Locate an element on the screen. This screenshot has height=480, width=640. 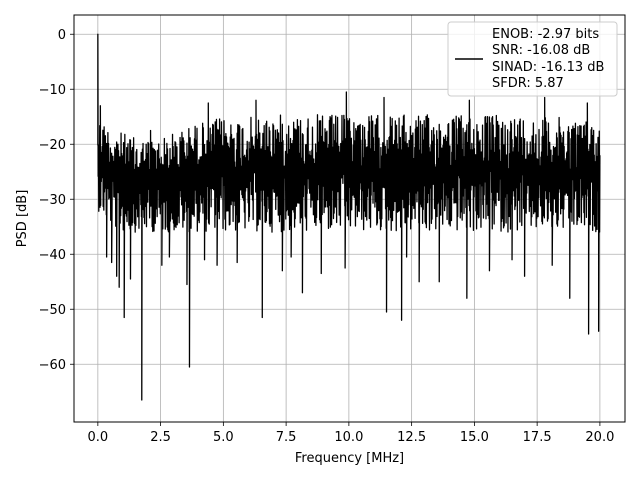
y-tick-label: 0 is located at coordinates (62, 35).